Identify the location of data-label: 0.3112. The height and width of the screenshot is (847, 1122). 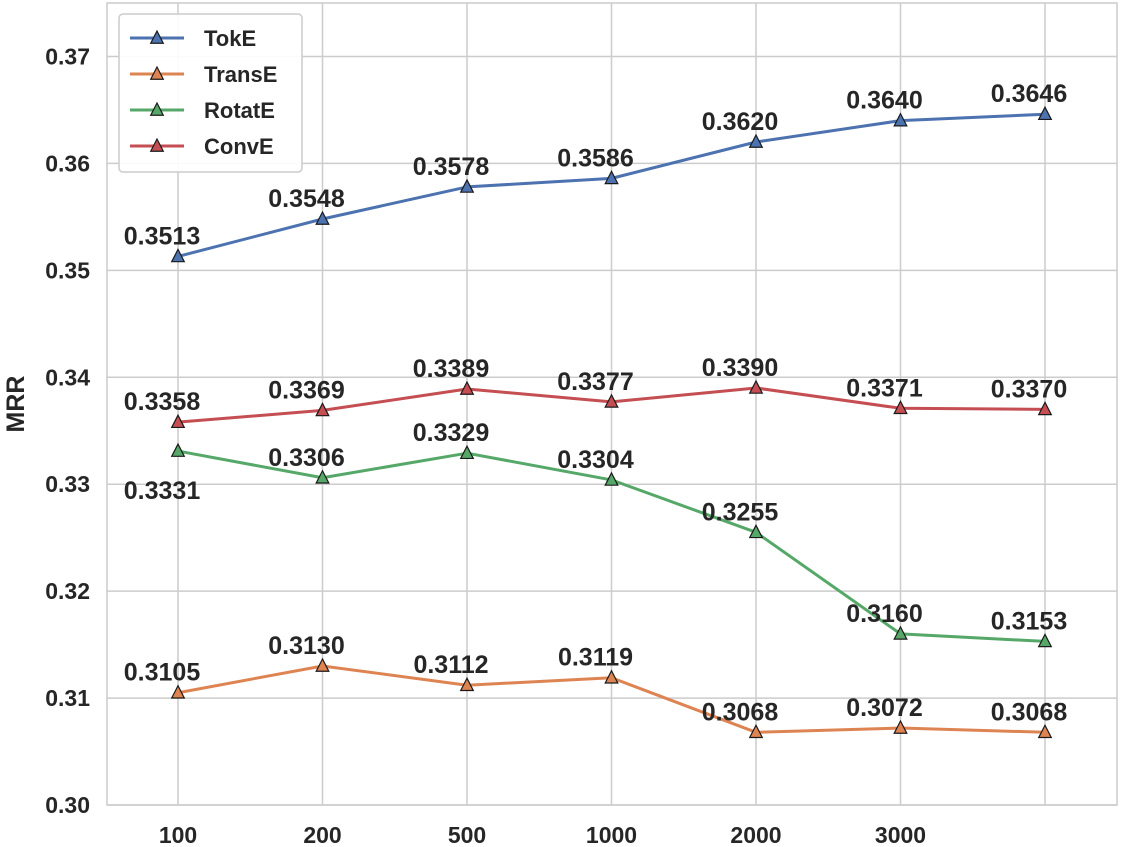
(450, 665).